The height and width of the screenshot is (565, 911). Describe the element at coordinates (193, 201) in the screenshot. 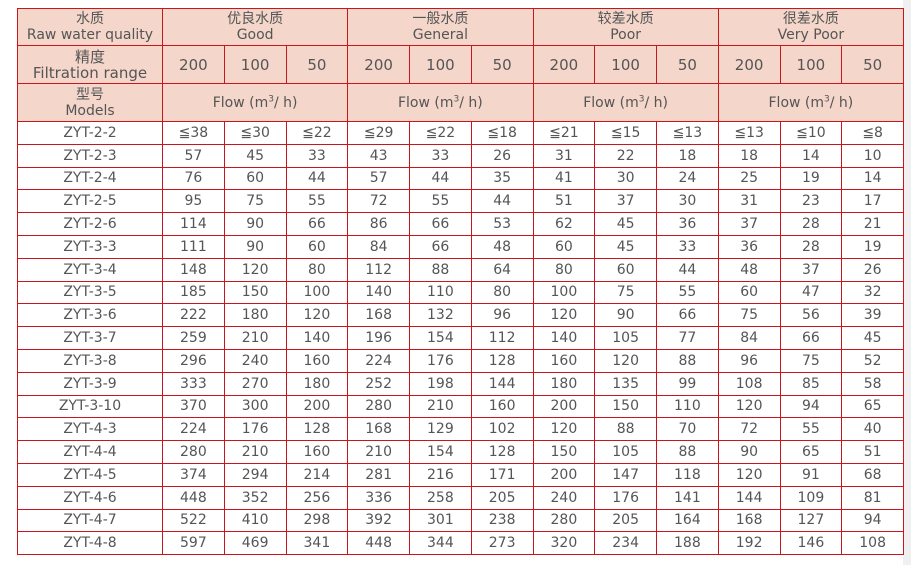

I see `flow-cell: 95` at that location.